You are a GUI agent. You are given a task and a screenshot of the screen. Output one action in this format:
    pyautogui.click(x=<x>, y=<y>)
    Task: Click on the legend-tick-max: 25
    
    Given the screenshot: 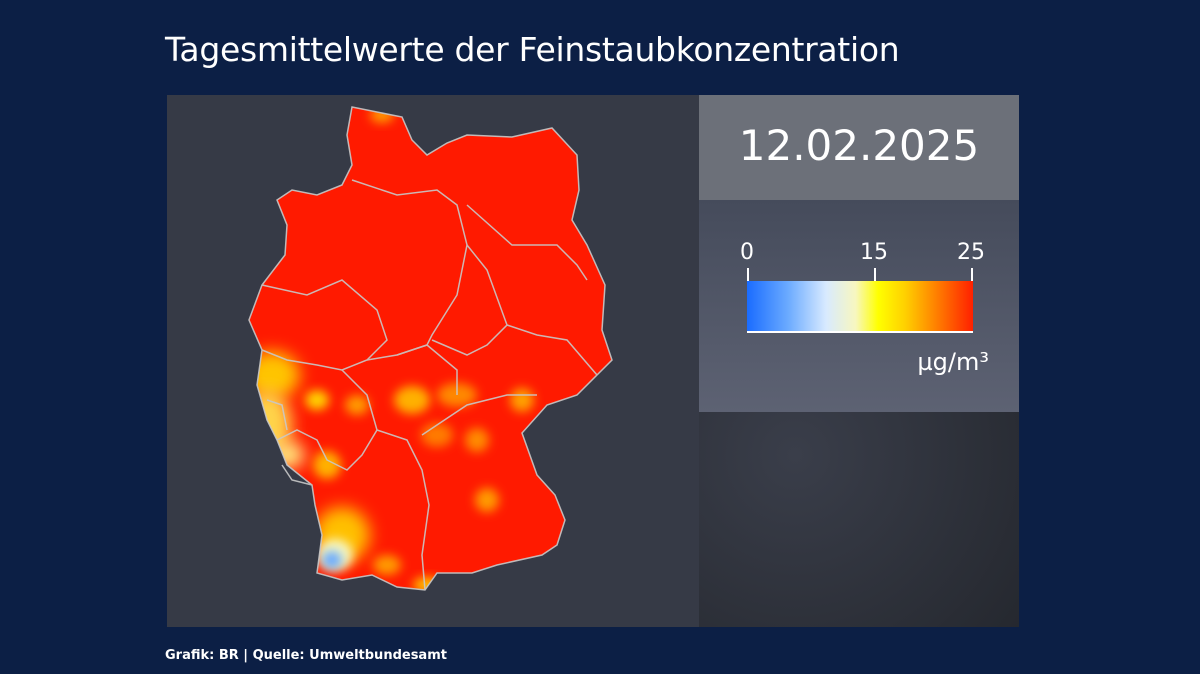 What is the action you would take?
    pyautogui.click(x=971, y=252)
    